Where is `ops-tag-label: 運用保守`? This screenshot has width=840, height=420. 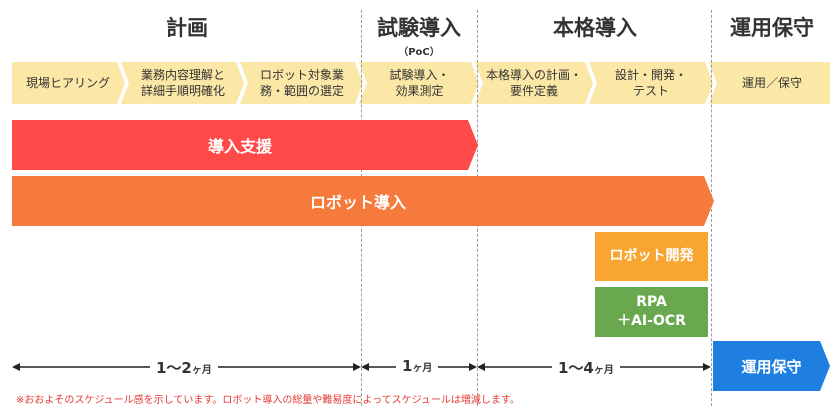
ops-tag-label: 運用保守 is located at coordinates (771, 366).